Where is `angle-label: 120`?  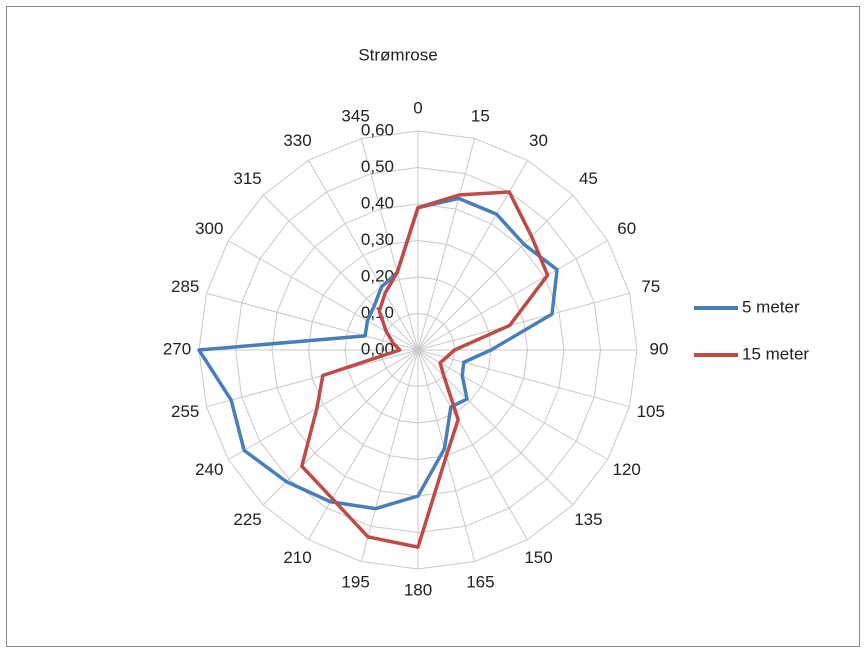 angle-label: 120 is located at coordinates (627, 469).